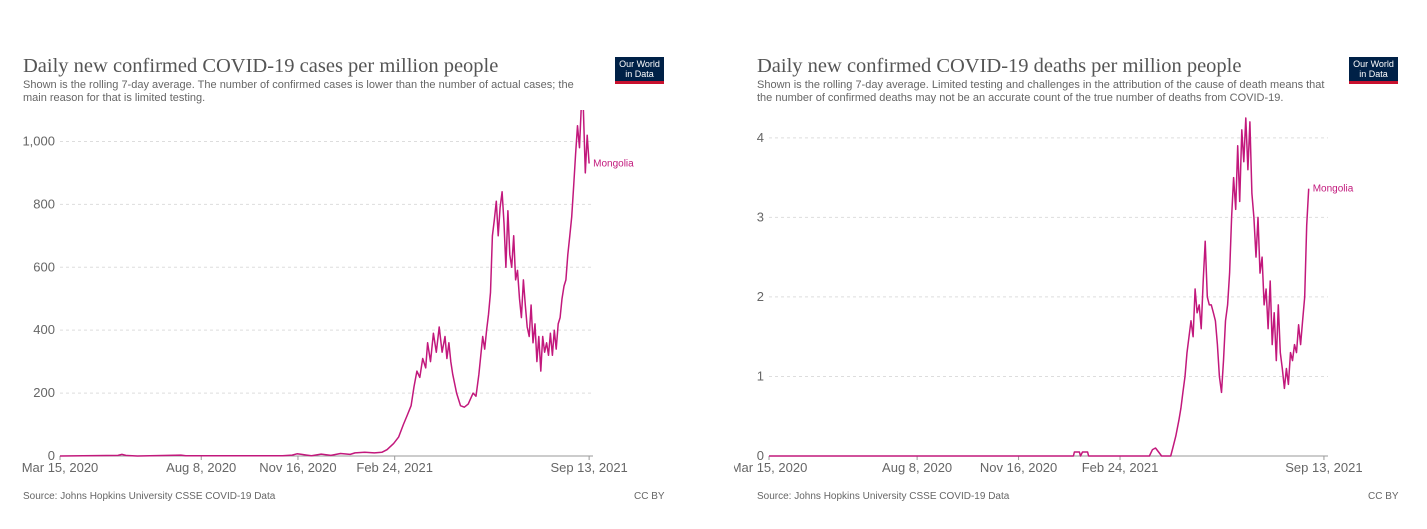 This screenshot has width=1427, height=529. What do you see at coordinates (38, 140) in the screenshot?
I see `y-tick-label: 1,000` at bounding box center [38, 140].